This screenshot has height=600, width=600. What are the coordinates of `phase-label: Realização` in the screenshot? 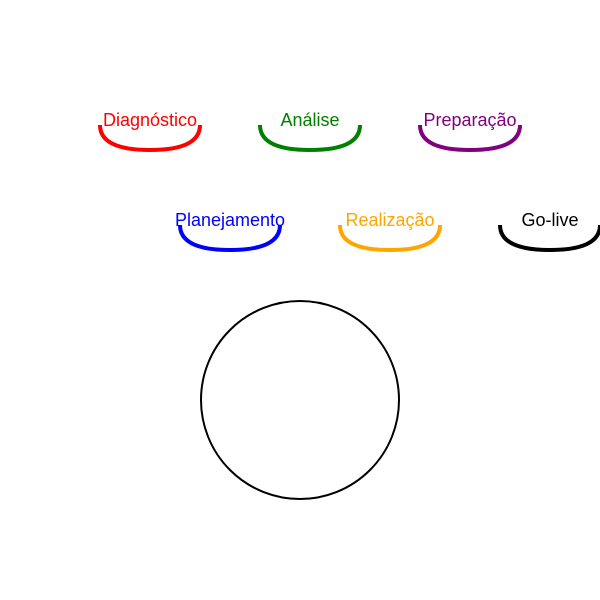 It's located at (389, 220).